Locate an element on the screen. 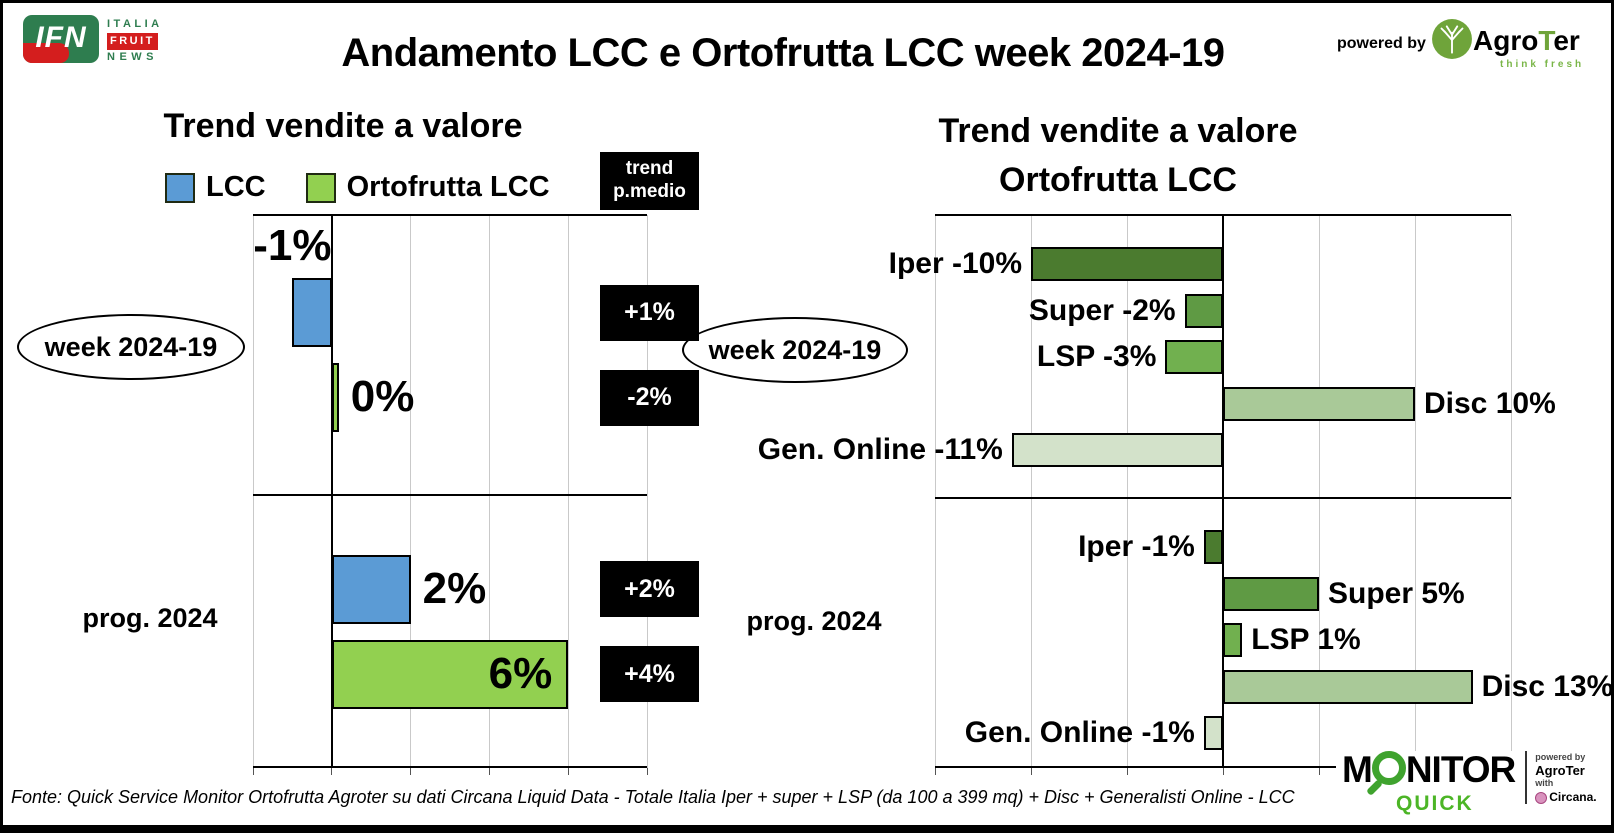 This screenshot has height=833, width=1614. ifn-logo: IFN ITALIA FRUIT NEWS is located at coordinates (108, 41).